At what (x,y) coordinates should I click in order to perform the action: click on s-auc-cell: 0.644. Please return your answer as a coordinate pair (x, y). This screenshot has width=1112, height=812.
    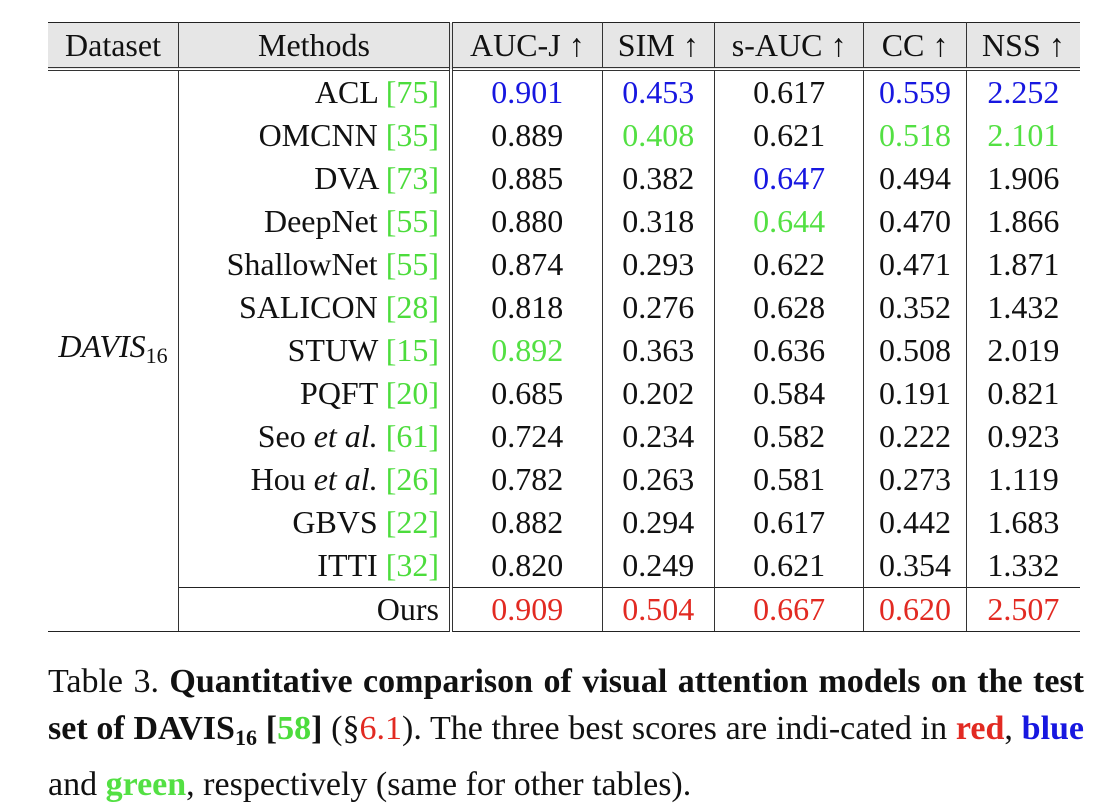
    Looking at the image, I should click on (789, 221).